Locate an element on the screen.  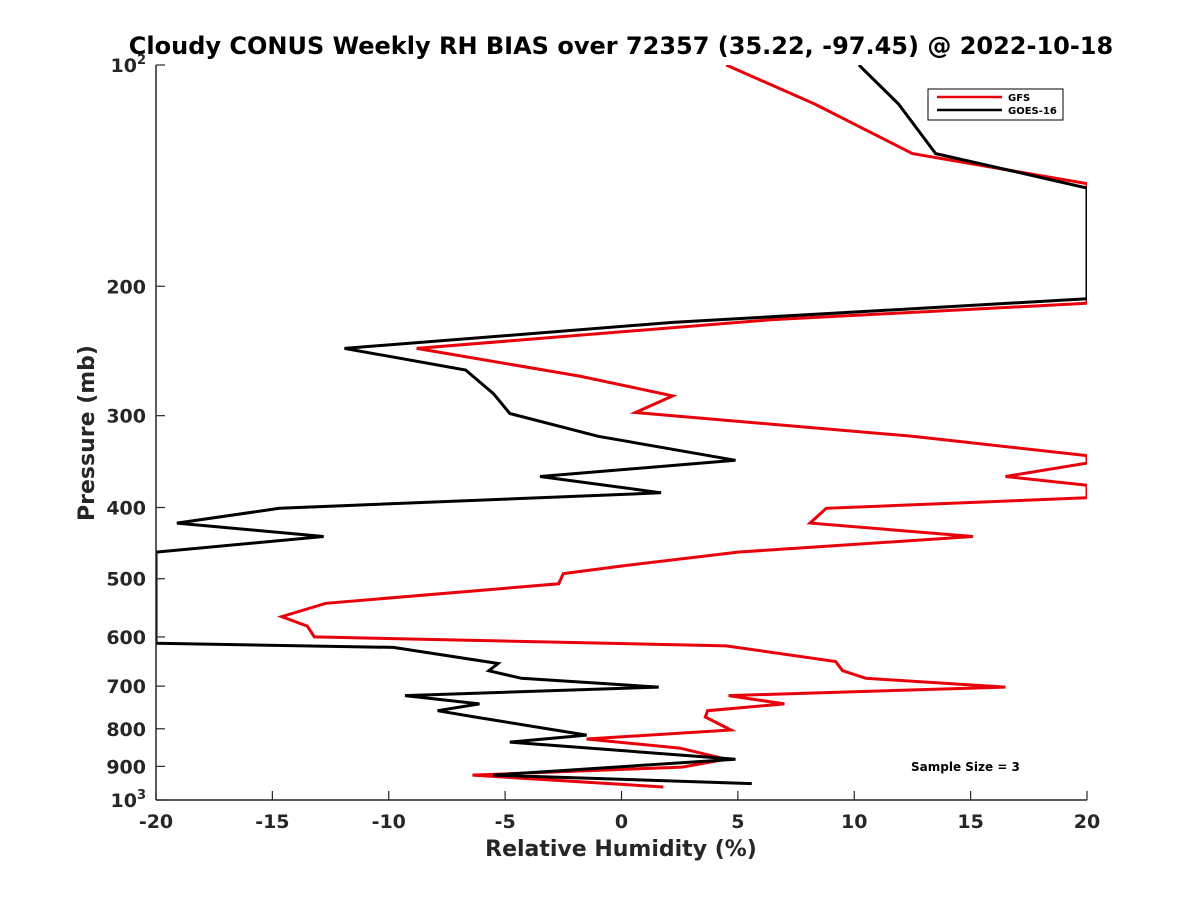
y-axis-ticks: 10² 200 300 400 500 600 700 800 900 10³ is located at coordinates (135, 432).